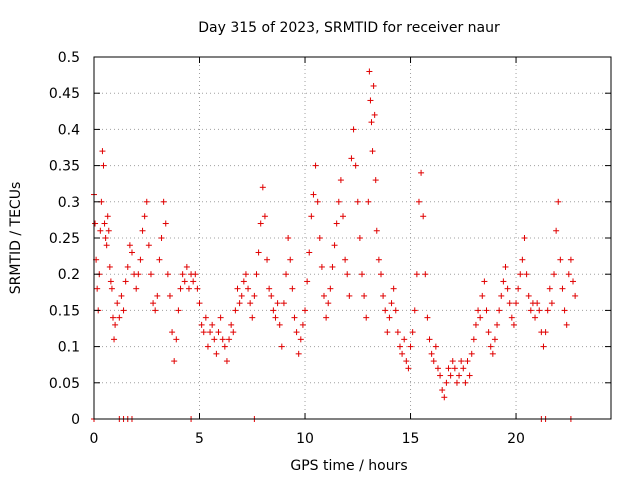  Describe the element at coordinates (64, 384) in the screenshot. I see `y-tick-label: 0.05` at that location.